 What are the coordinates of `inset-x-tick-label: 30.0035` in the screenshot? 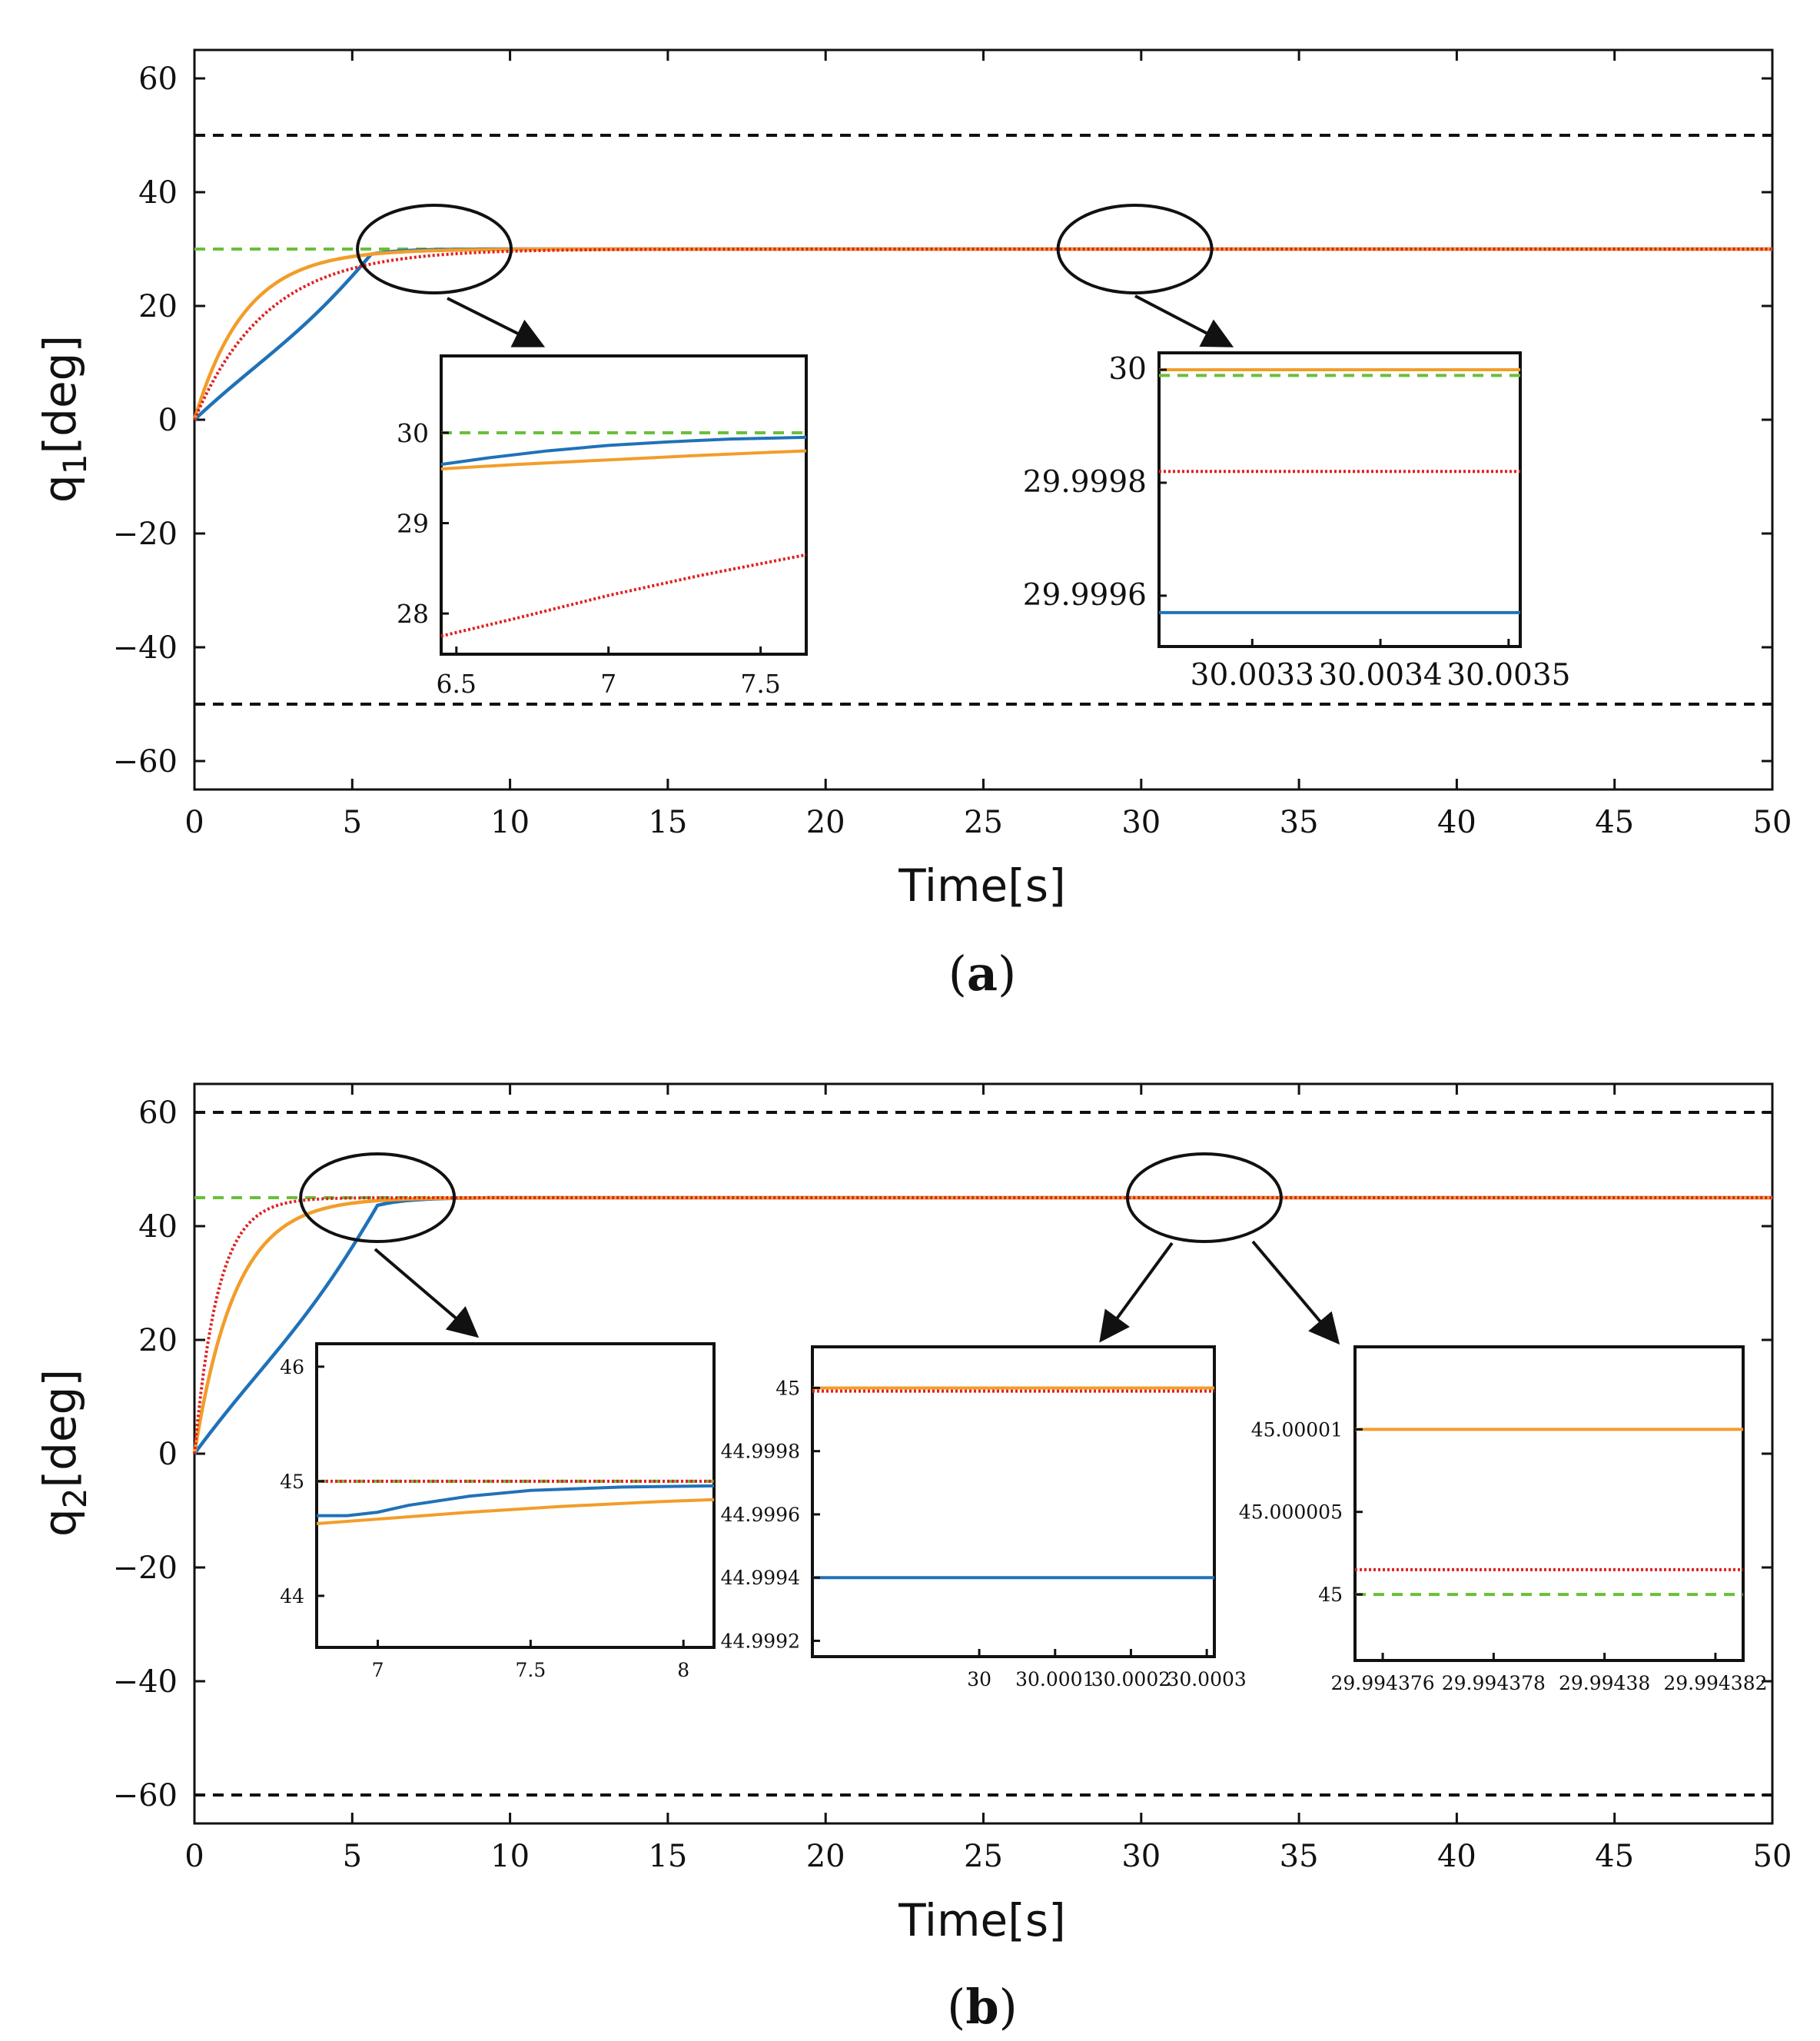 It's located at (1508, 676).